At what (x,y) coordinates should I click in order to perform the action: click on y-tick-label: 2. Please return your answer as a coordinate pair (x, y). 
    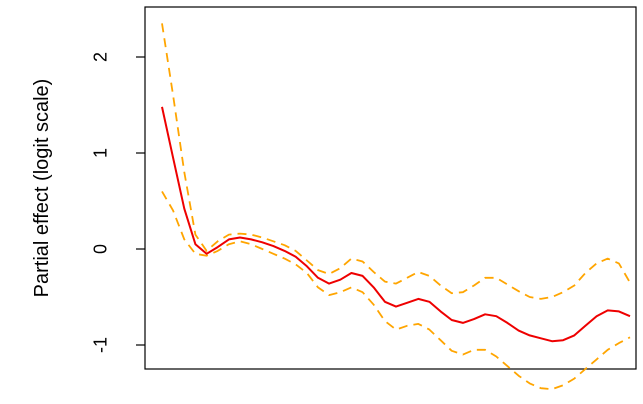
    Looking at the image, I should click on (100, 57).